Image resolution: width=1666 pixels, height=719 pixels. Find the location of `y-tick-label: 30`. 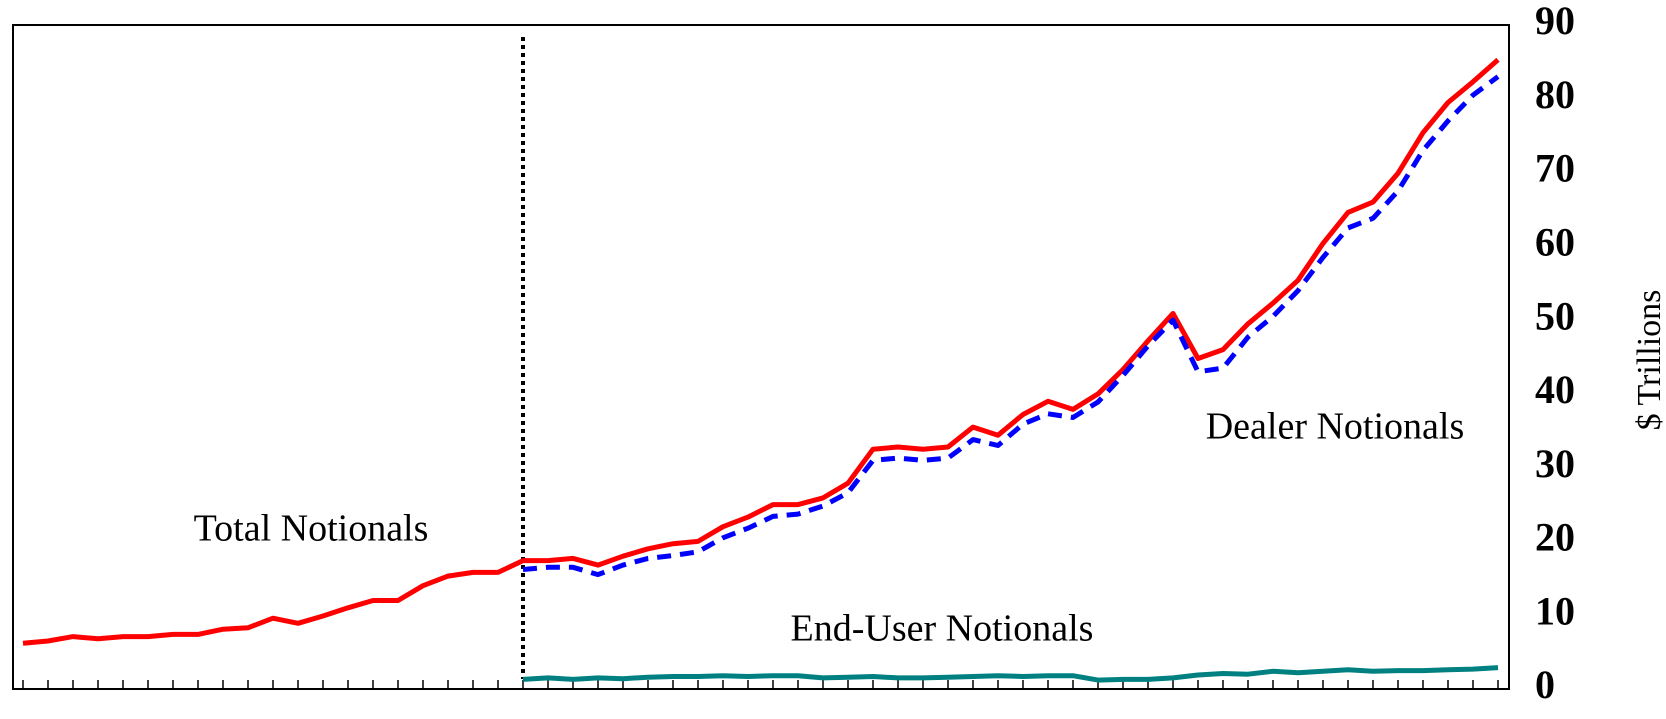

y-tick-label: 30 is located at coordinates (1555, 463).